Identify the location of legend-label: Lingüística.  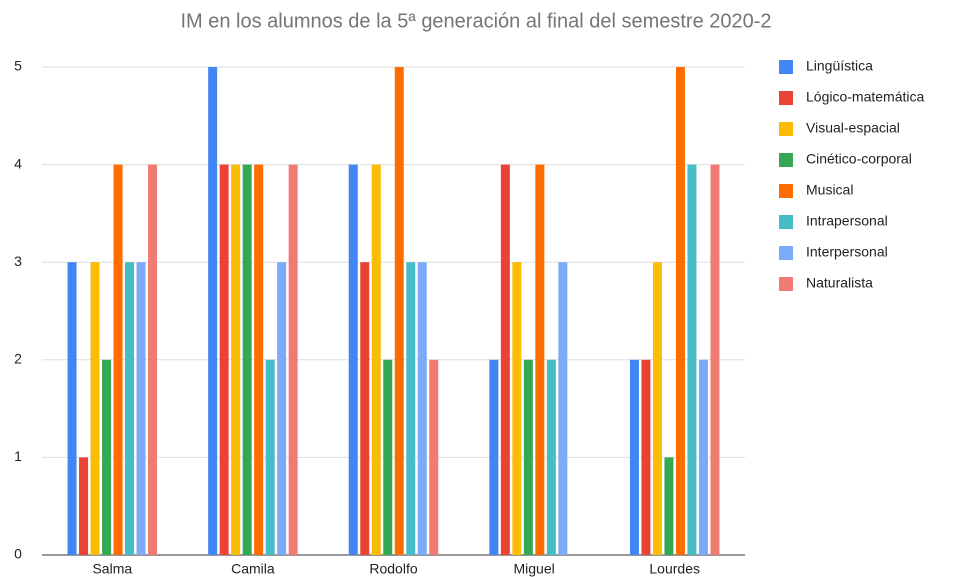
(839, 66).